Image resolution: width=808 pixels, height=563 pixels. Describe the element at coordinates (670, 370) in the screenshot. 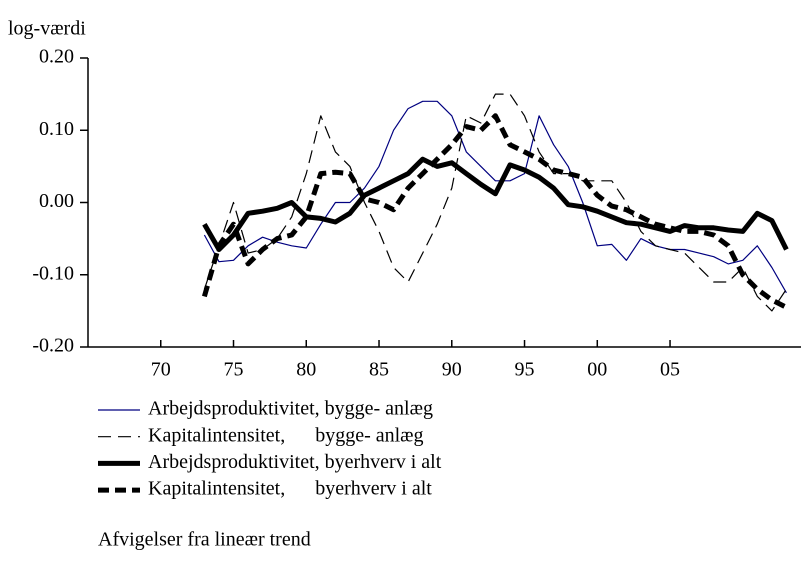

I see `x-tick-label: 05` at that location.